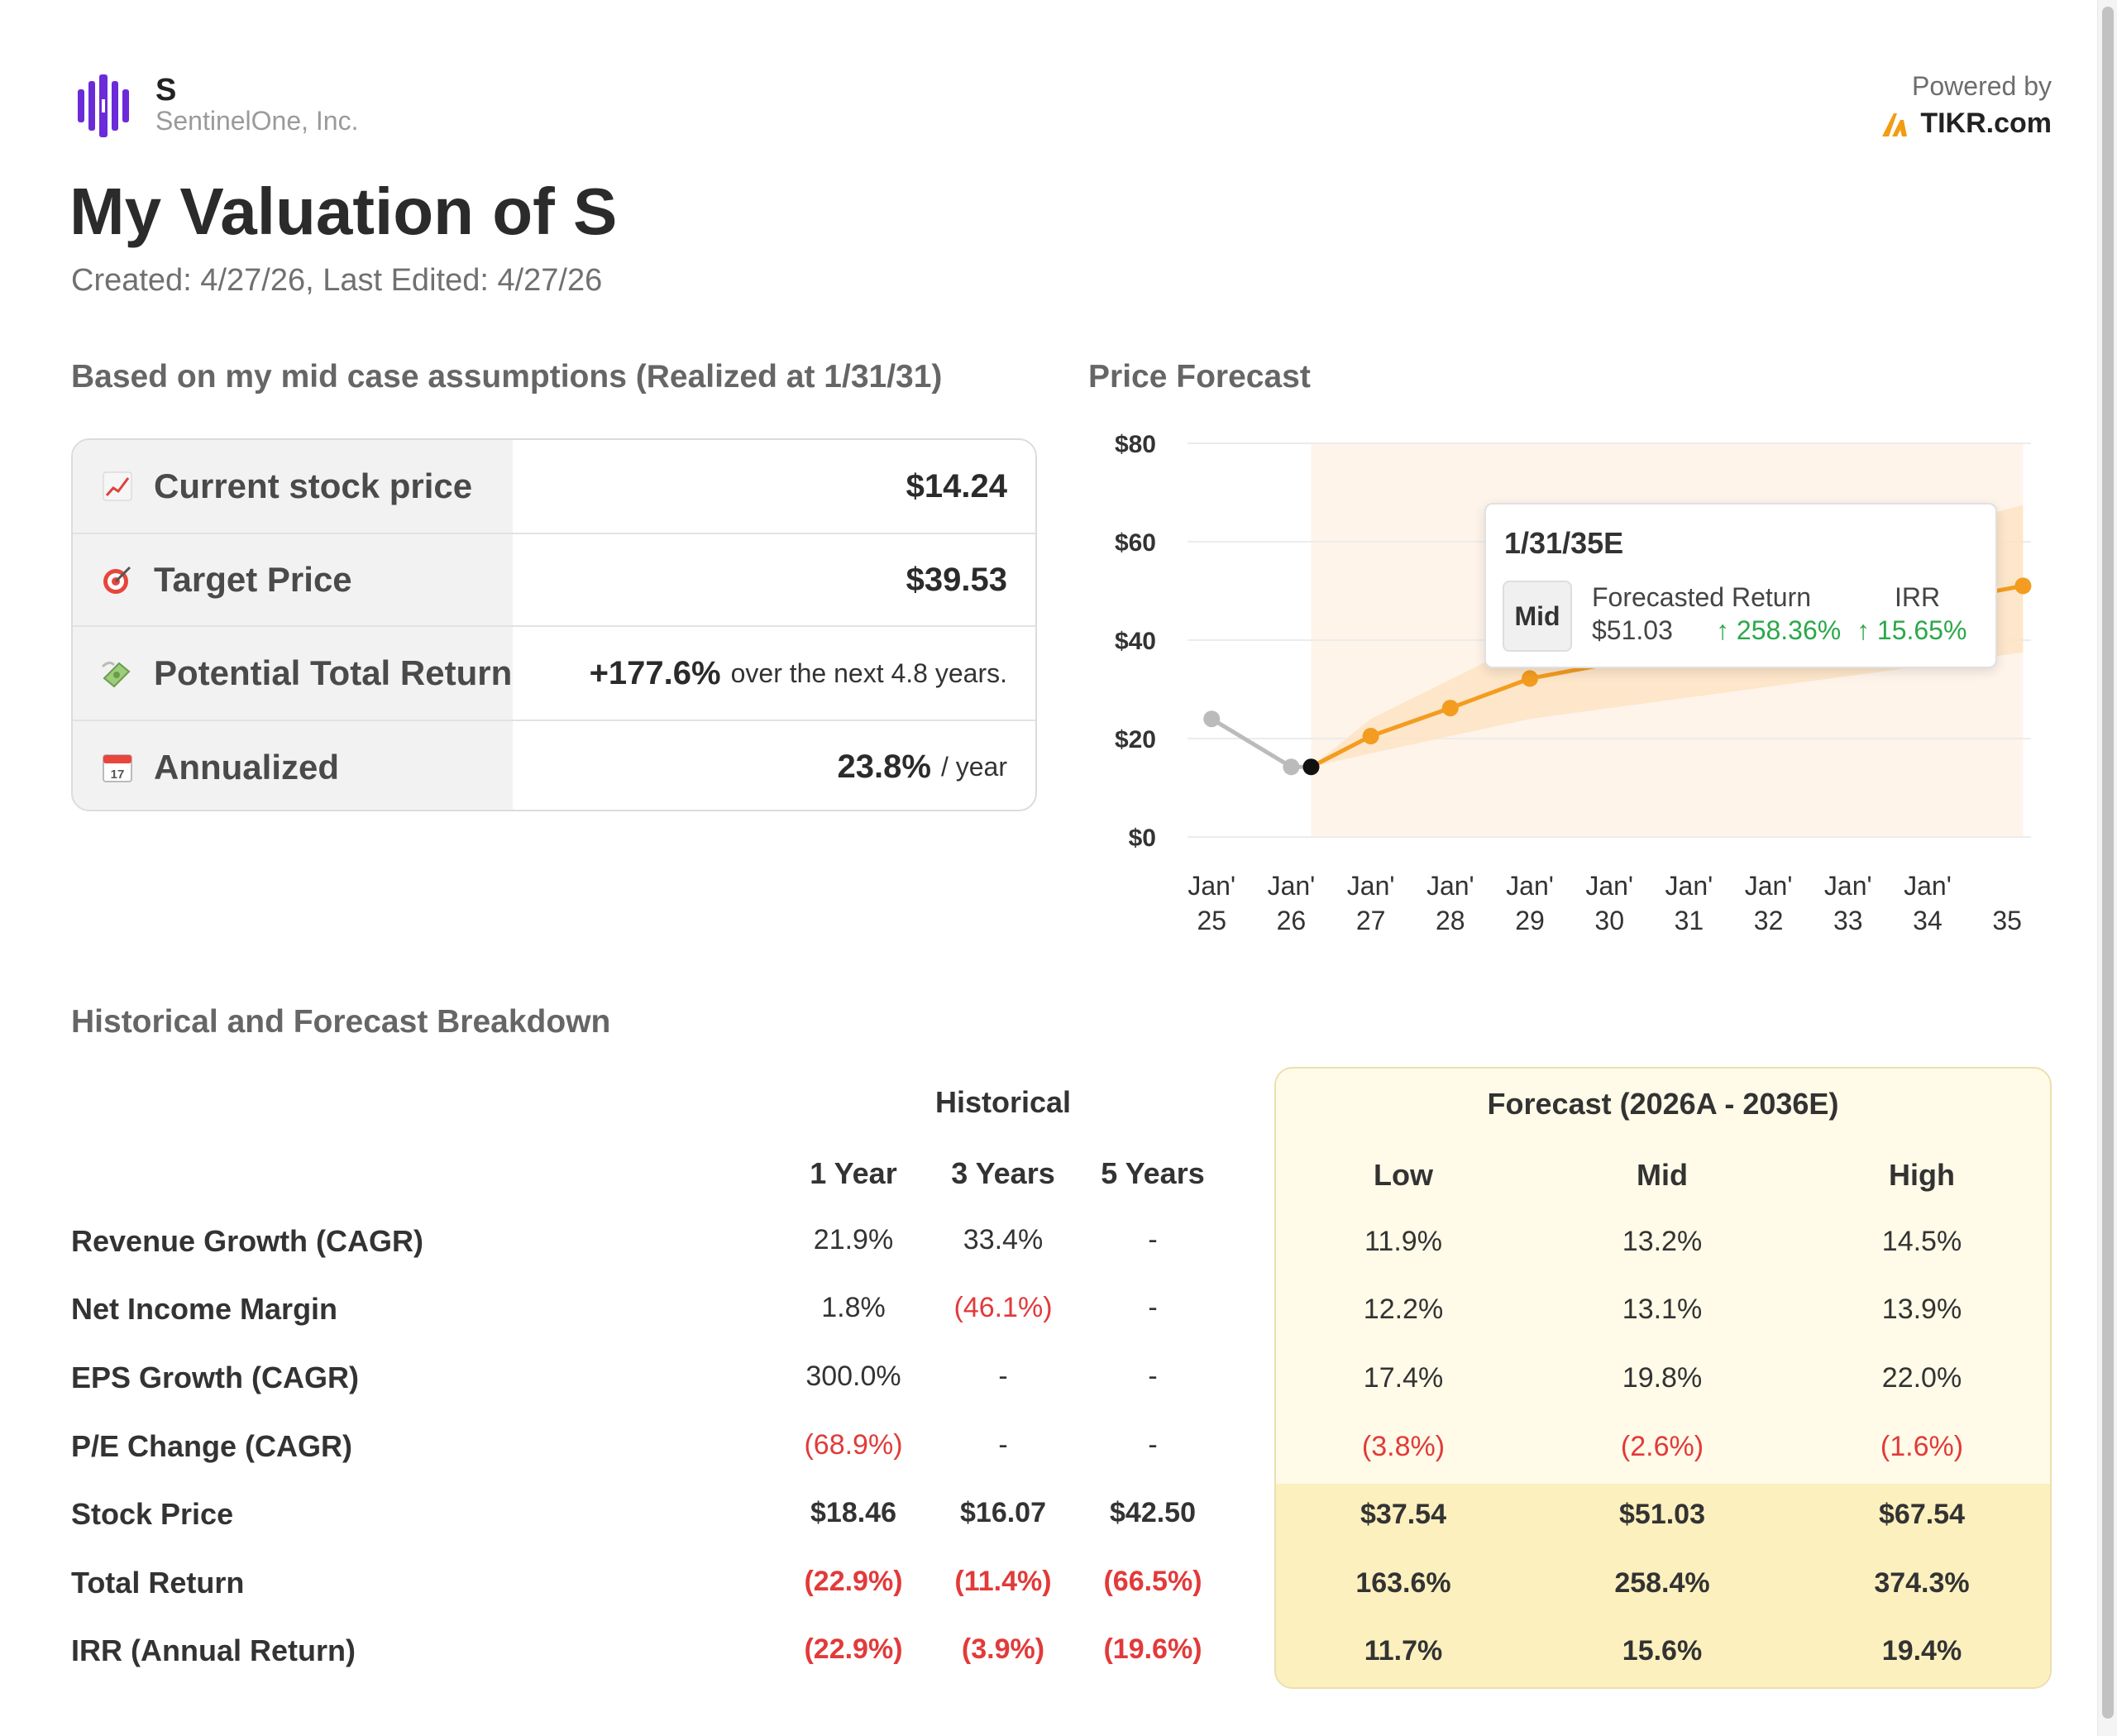 This screenshot has width=2117, height=1736. What do you see at coordinates (1211, 920) in the screenshot?
I see `x-tick-label-bottom: 25` at bounding box center [1211, 920].